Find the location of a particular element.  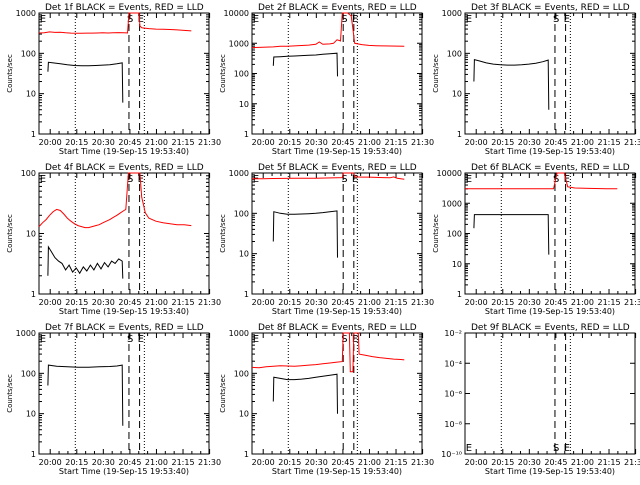

y-tick-label: 10000 is located at coordinates (236, 13).